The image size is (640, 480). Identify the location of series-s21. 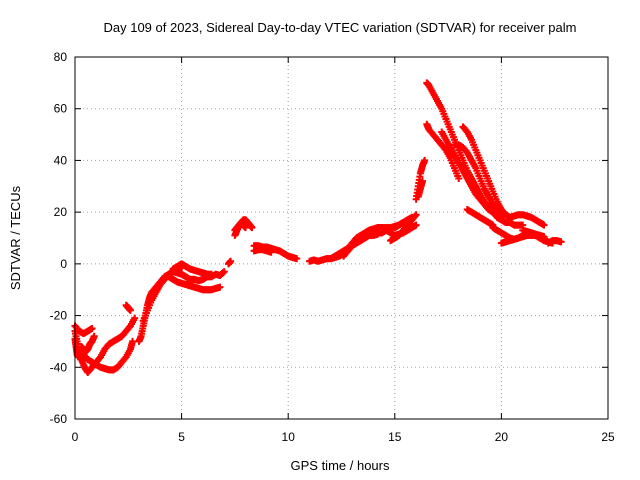
(420, 189).